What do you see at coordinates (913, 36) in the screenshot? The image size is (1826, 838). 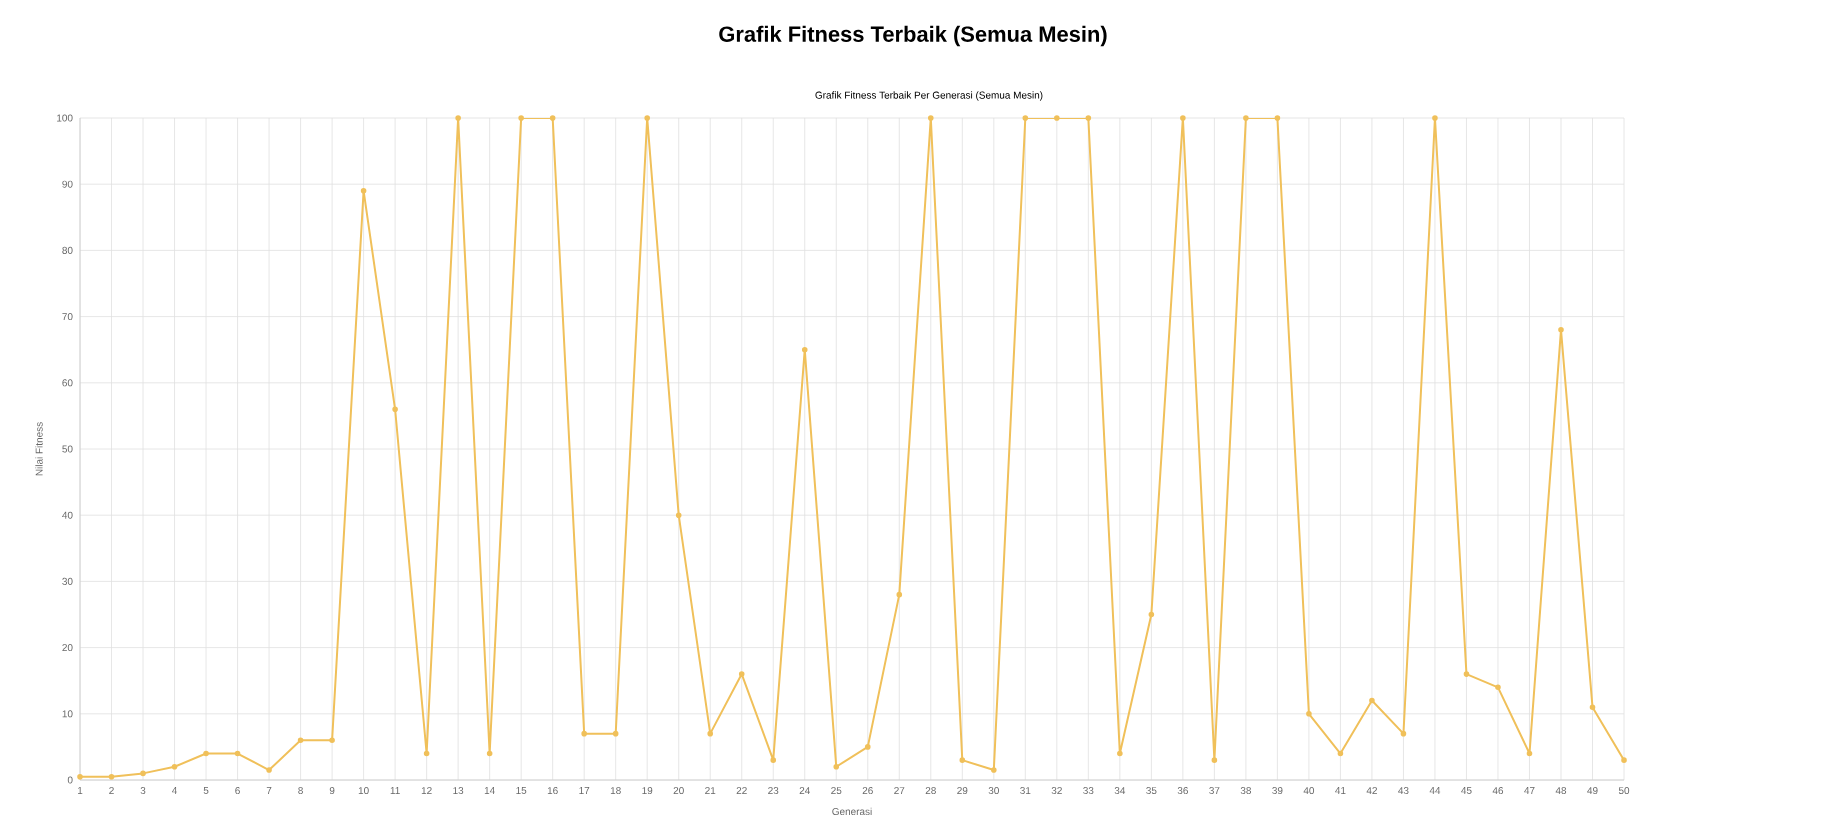 I see `chart-title: Grafik Fitness Terbaik (Semua Mesin)` at bounding box center [913, 36].